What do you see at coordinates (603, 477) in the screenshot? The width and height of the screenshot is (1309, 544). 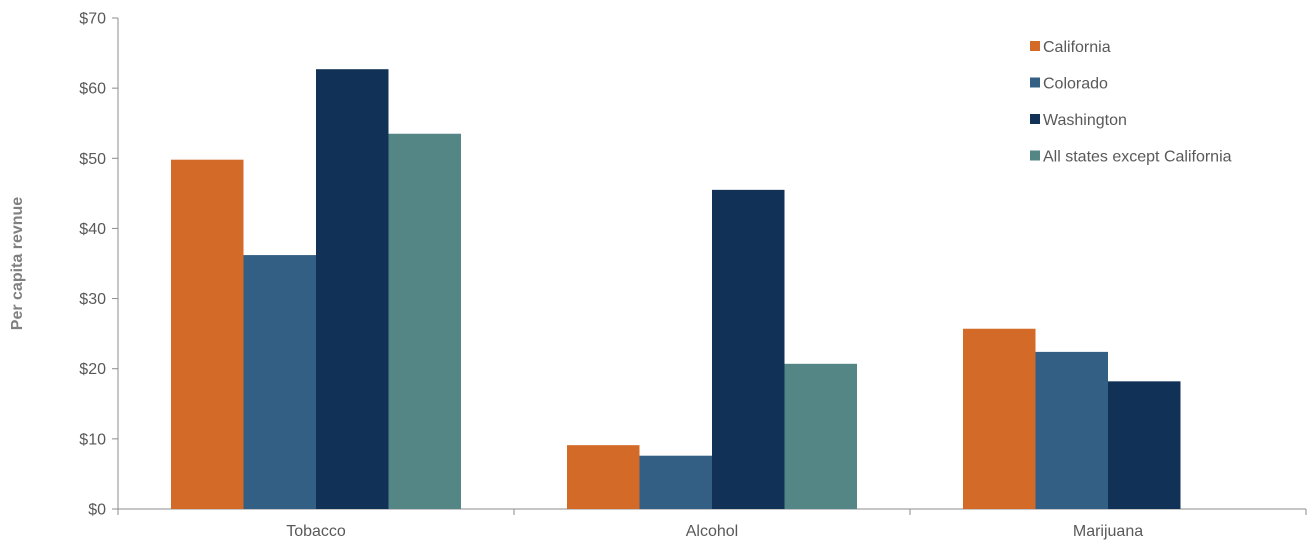 I see `bar-california-alcohol` at bounding box center [603, 477].